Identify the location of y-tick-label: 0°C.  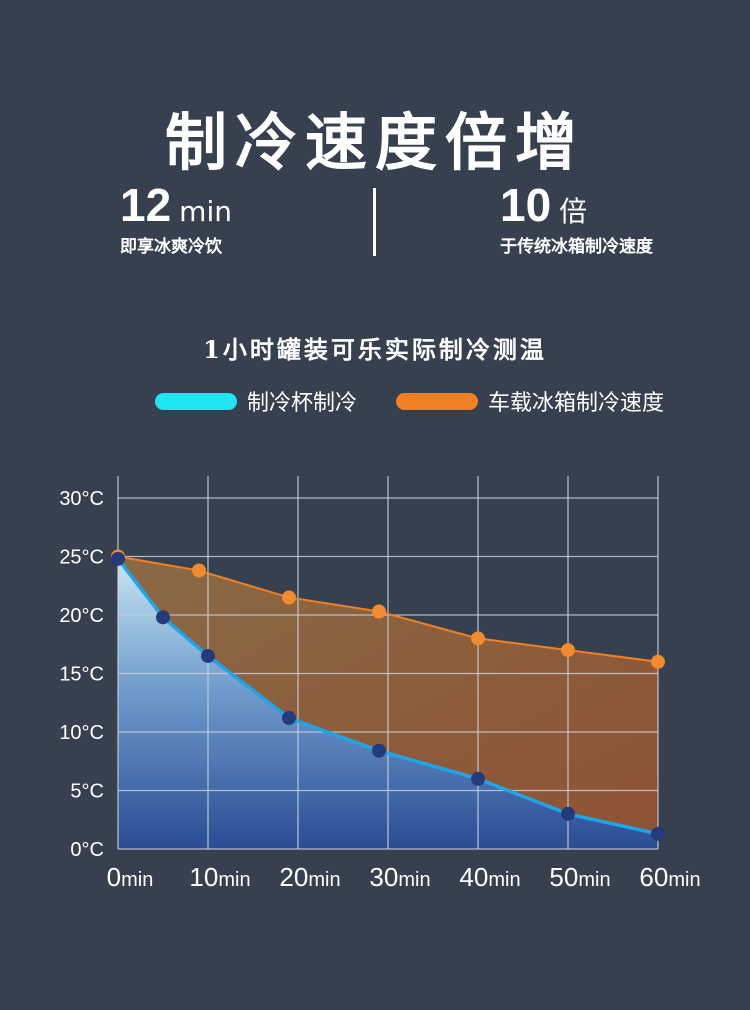
(87, 850).